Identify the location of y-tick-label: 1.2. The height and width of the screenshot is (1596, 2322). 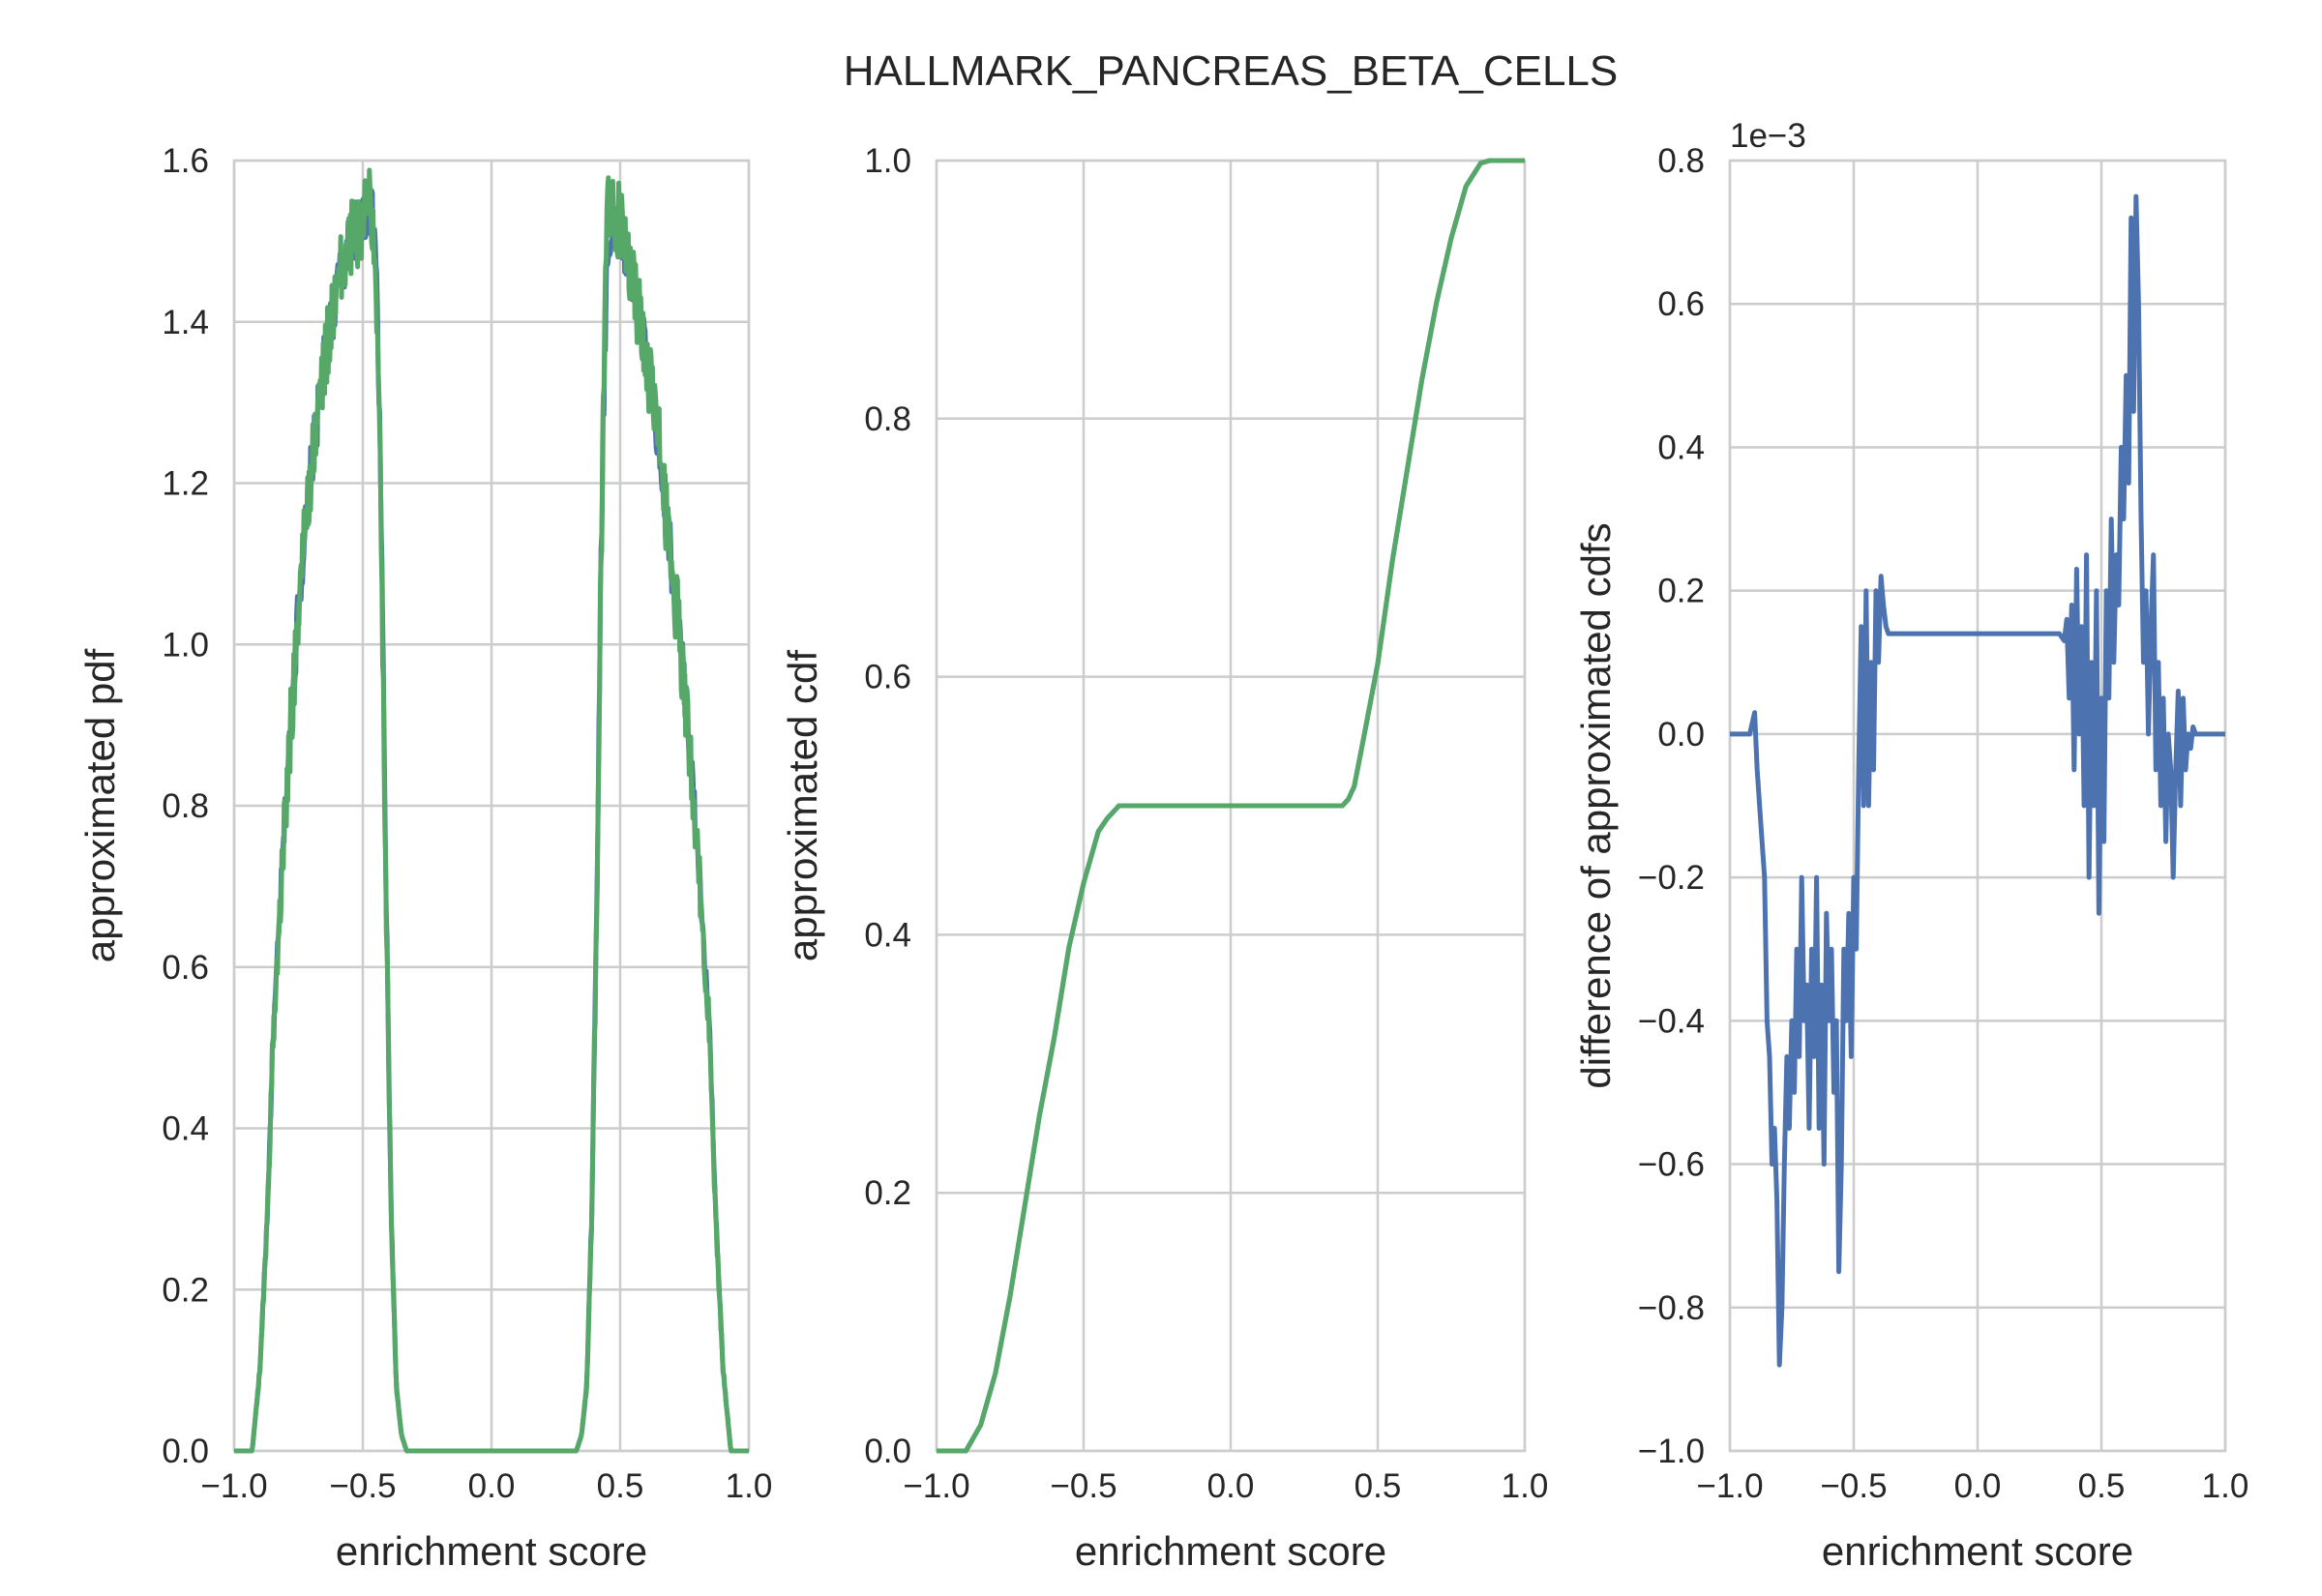
(185, 484).